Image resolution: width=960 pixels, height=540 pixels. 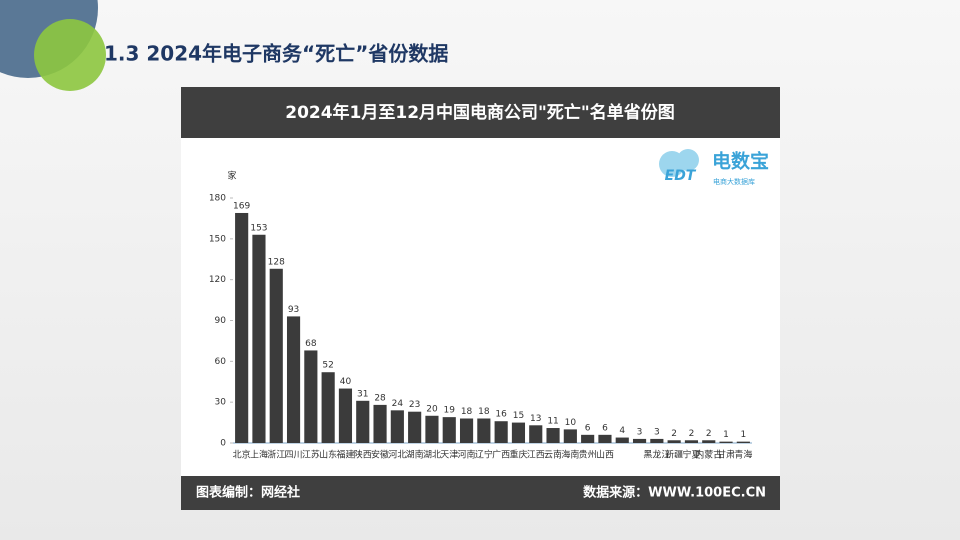 I want to click on x-tick-label: 宁夏, so click(x=691, y=455).